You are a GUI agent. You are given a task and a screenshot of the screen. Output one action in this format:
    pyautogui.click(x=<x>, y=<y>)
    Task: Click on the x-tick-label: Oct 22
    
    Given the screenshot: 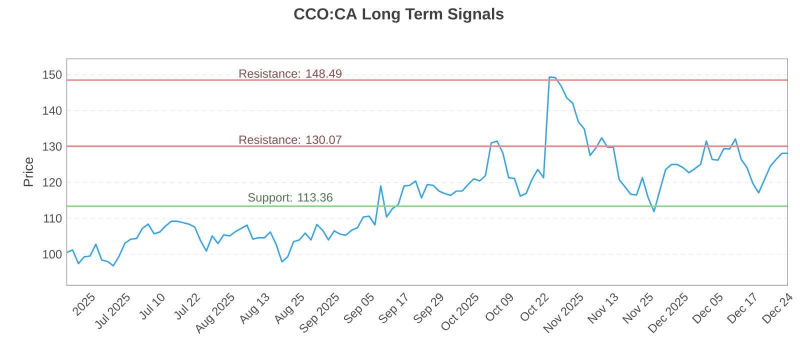 What is the action you would take?
    pyautogui.click(x=535, y=307)
    